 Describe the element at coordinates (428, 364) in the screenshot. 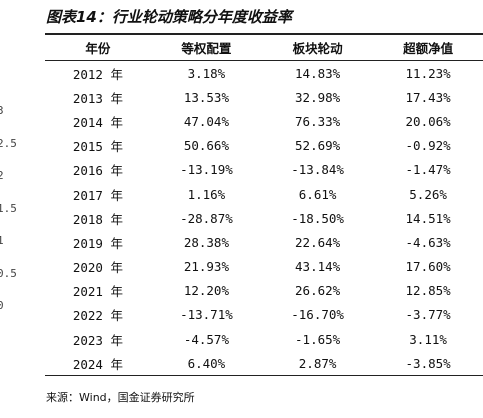

I see `table-cell: -3.85%` at that location.